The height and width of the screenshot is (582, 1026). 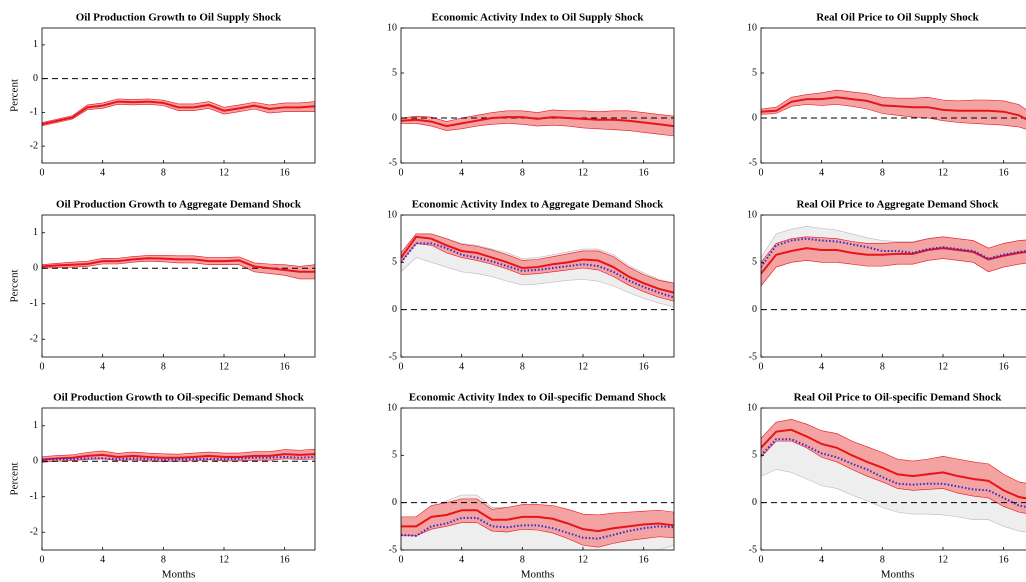 What do you see at coordinates (34, 145) in the screenshot?
I see `y-tick-label: -2` at bounding box center [34, 145].